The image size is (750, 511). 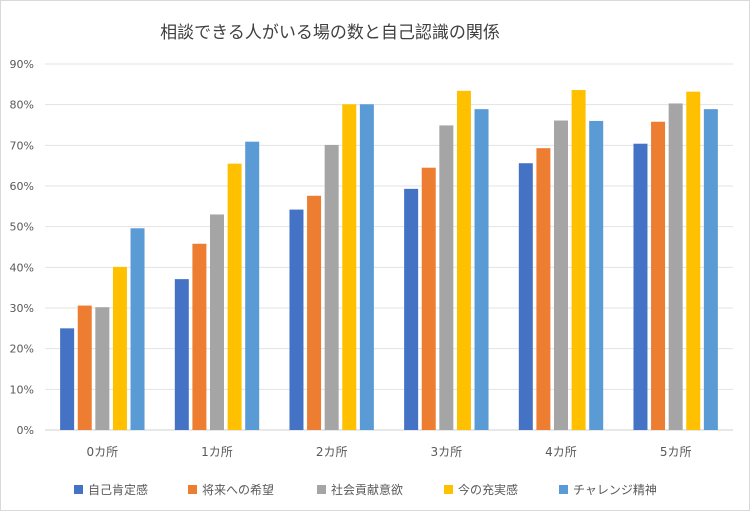 I want to click on x-tick-label: 2カ所, so click(x=332, y=452).